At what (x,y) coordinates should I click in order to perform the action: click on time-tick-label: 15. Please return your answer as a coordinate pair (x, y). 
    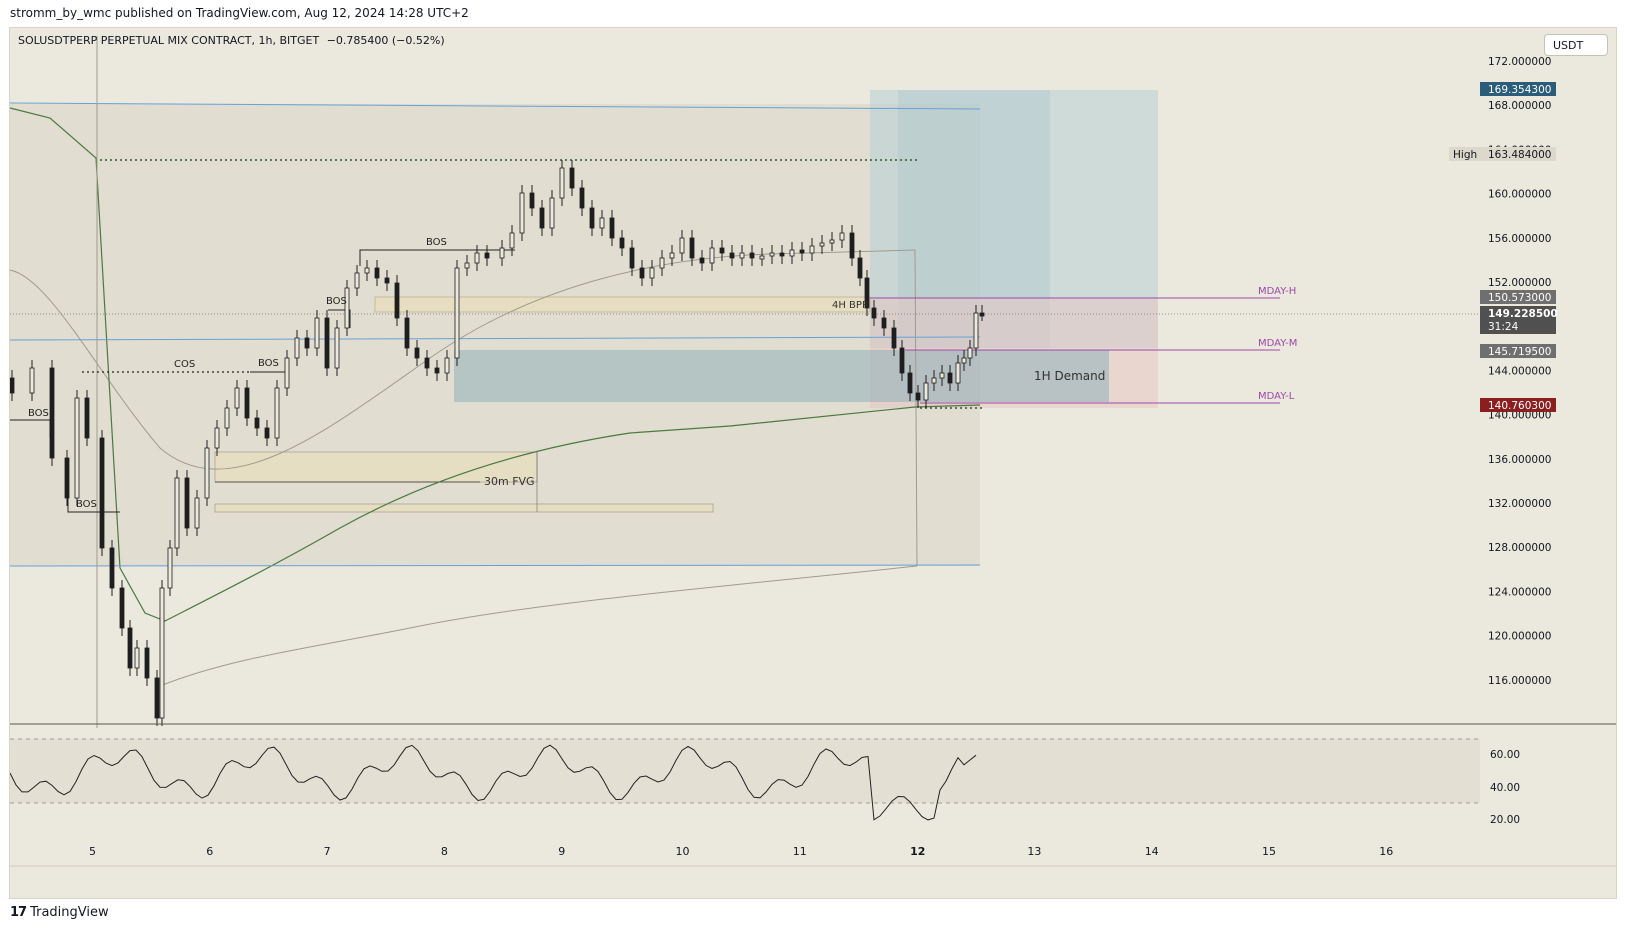
    Looking at the image, I should click on (1269, 851).